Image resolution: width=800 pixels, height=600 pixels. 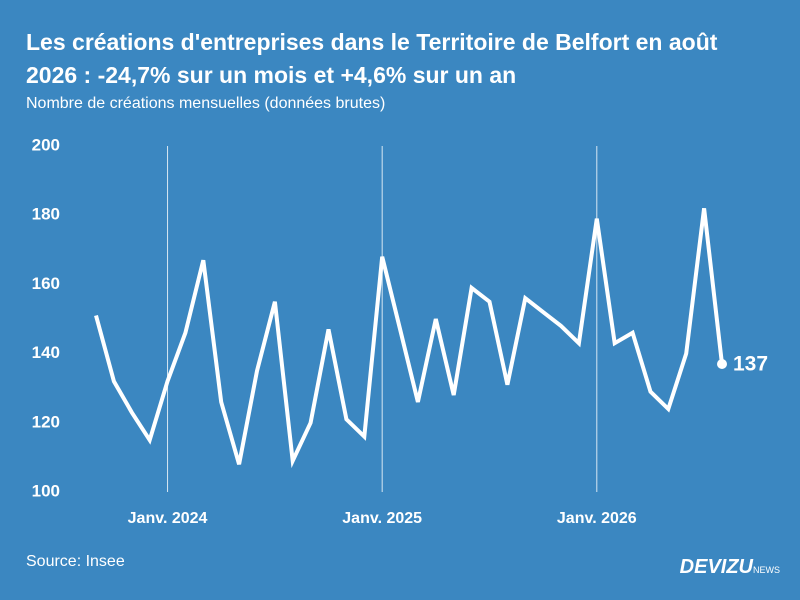 What do you see at coordinates (46, 421) in the screenshot?
I see `y-tick-label: 120` at bounding box center [46, 421].